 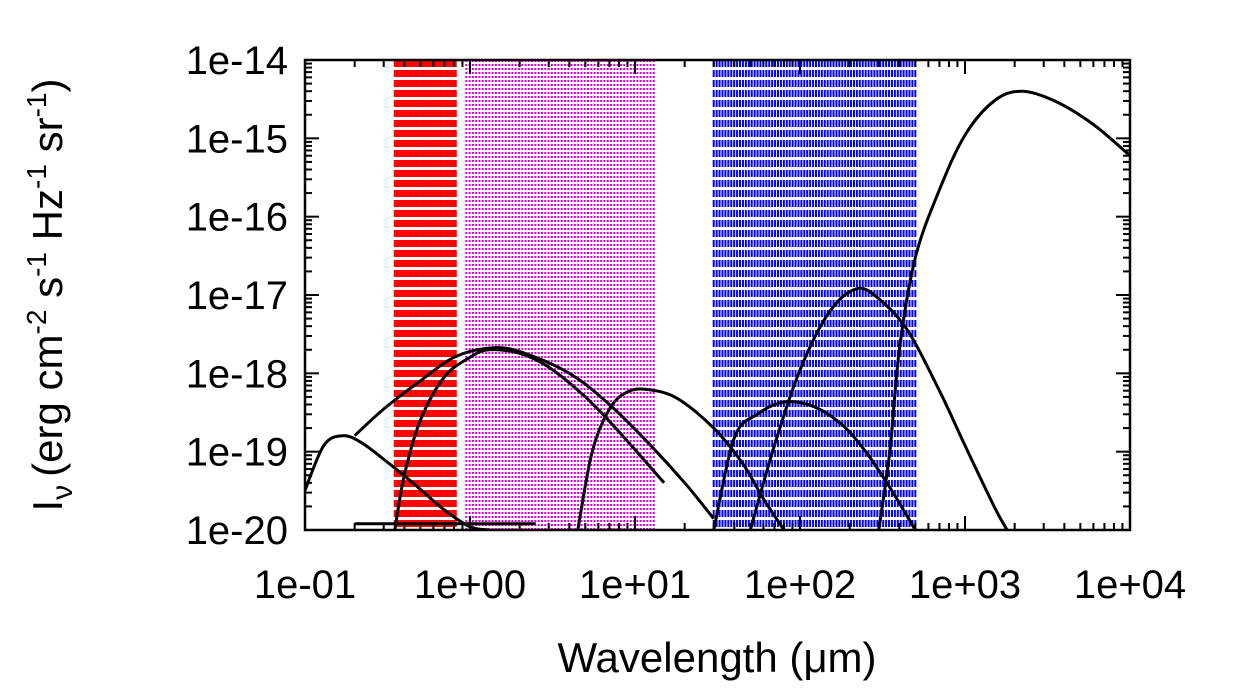 What do you see at coordinates (635, 585) in the screenshot?
I see `x-tick-label: 1e+01` at bounding box center [635, 585].